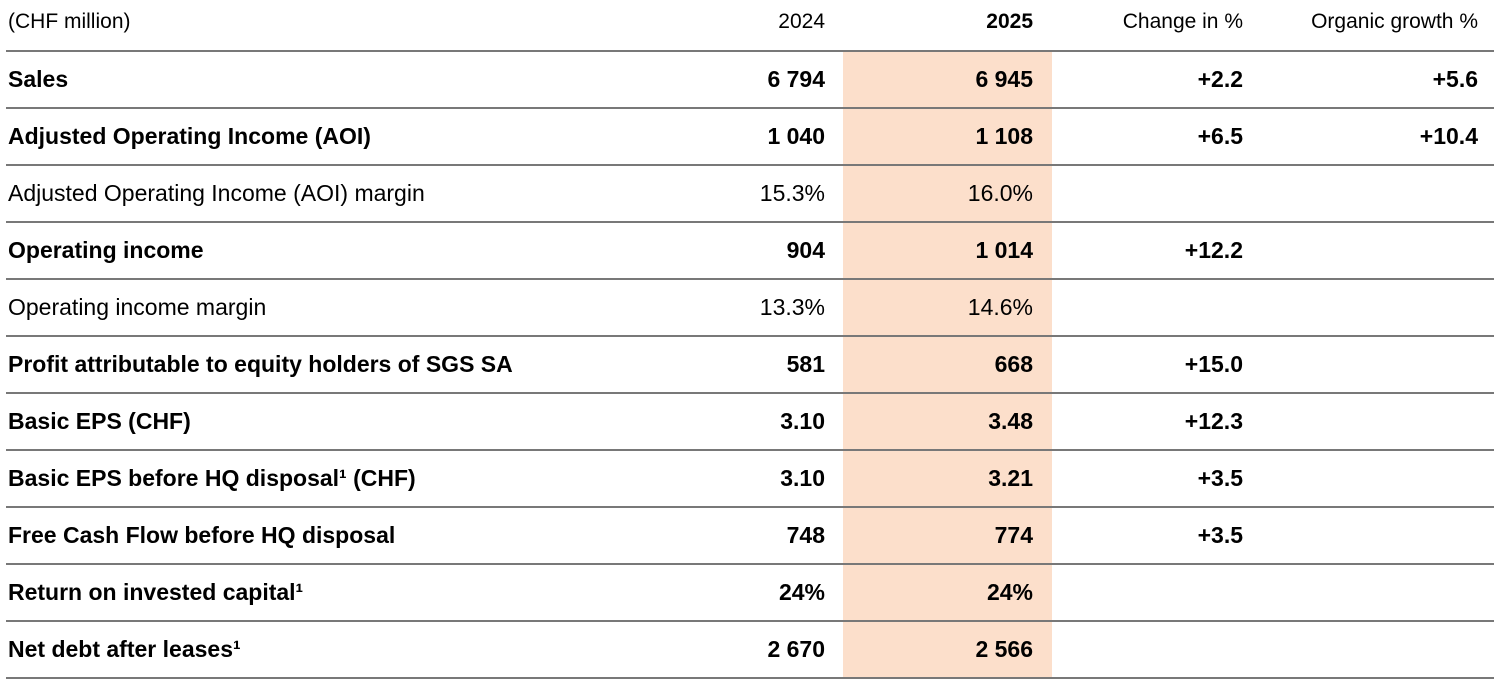 Image resolution: width=1504 pixels, height=690 pixels. I want to click on value-2025: 1 014, so click(947, 250).